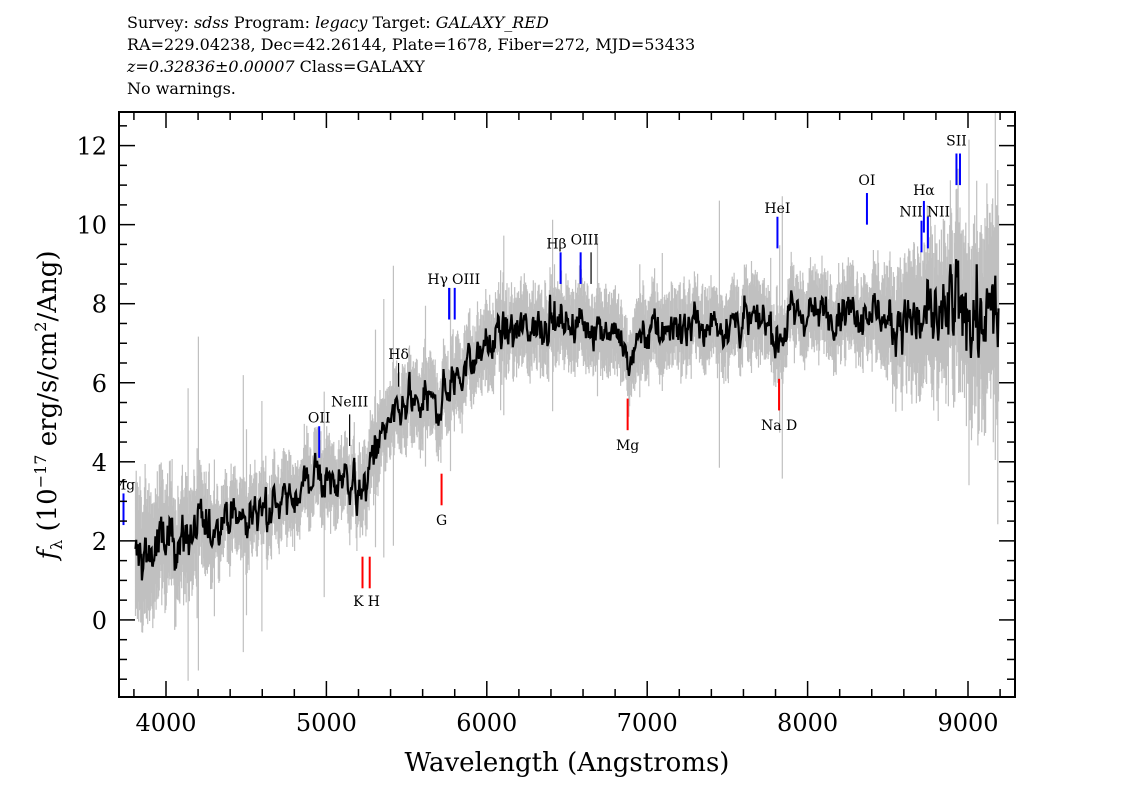 The width and height of the screenshot is (1134, 810). Describe the element at coordinates (91, 147) in the screenshot. I see `y-tick-label: 12` at that location.